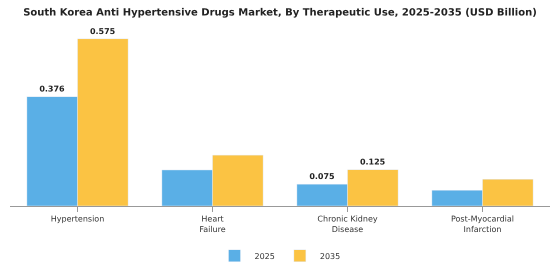 The image size is (560, 280). What do you see at coordinates (347, 224) in the screenshot?
I see `x-tick-label: Chronic Kidney Disease` at bounding box center [347, 224].